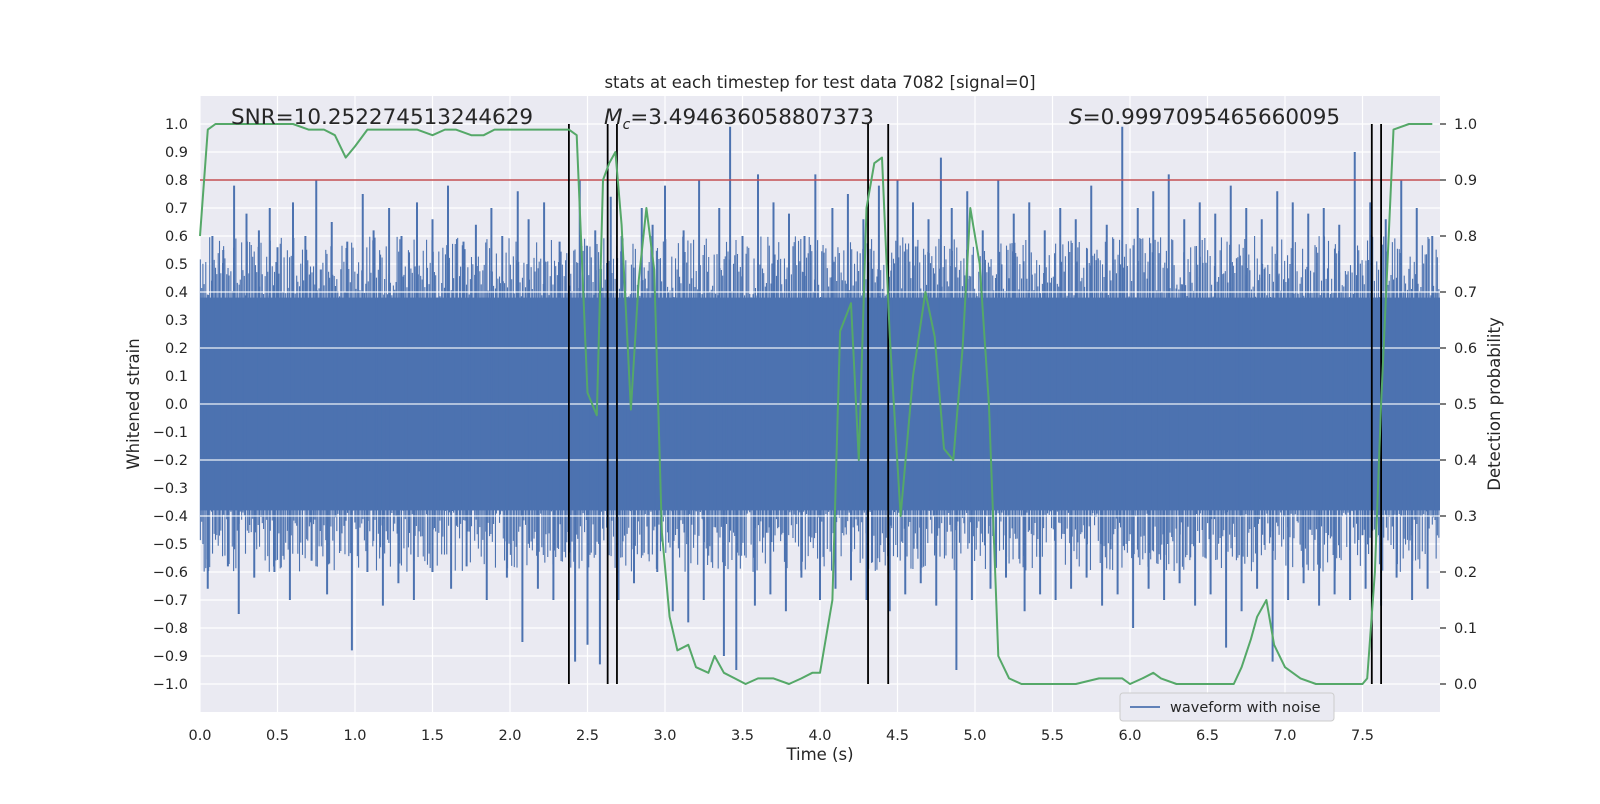  Describe the element at coordinates (170, 601) in the screenshot. I see `y-tick-label: −0.7` at that location.